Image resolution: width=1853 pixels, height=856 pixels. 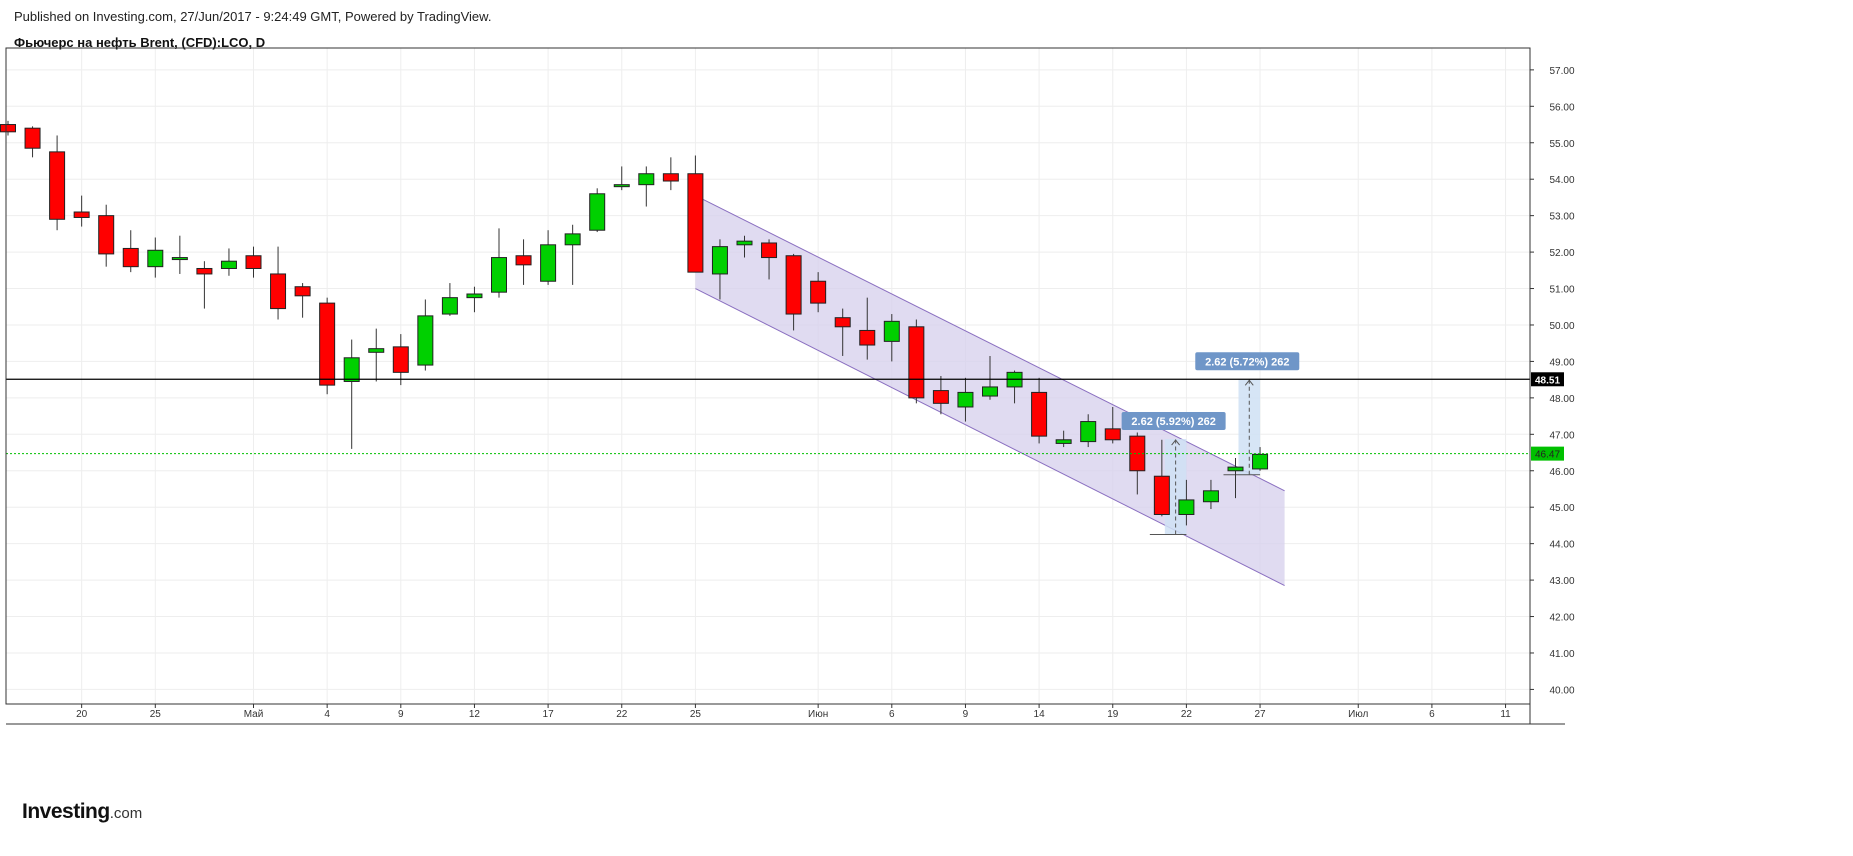 What do you see at coordinates (1561, 508) in the screenshot?
I see `y-tick-label: 45.00` at bounding box center [1561, 508].